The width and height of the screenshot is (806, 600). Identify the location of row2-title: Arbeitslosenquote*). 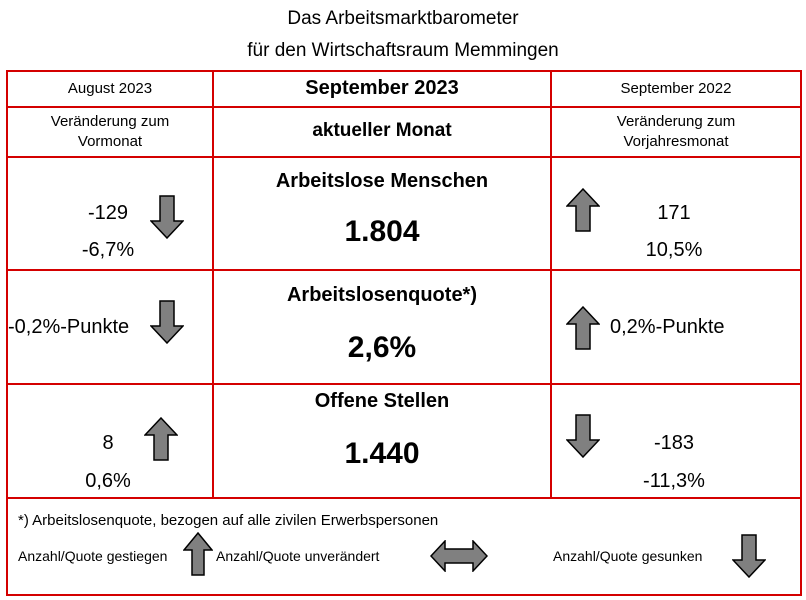
(382, 295).